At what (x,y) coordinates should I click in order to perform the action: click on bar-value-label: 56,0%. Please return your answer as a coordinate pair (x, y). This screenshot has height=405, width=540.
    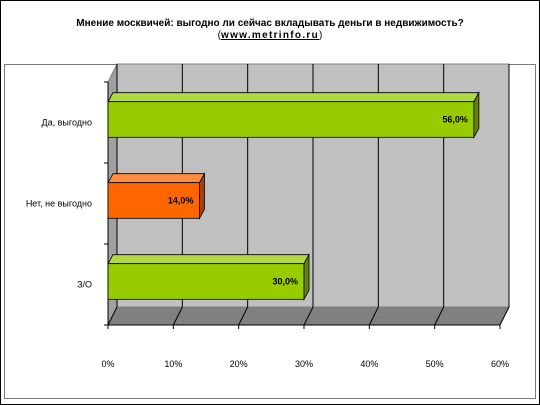
    Looking at the image, I should click on (455, 120).